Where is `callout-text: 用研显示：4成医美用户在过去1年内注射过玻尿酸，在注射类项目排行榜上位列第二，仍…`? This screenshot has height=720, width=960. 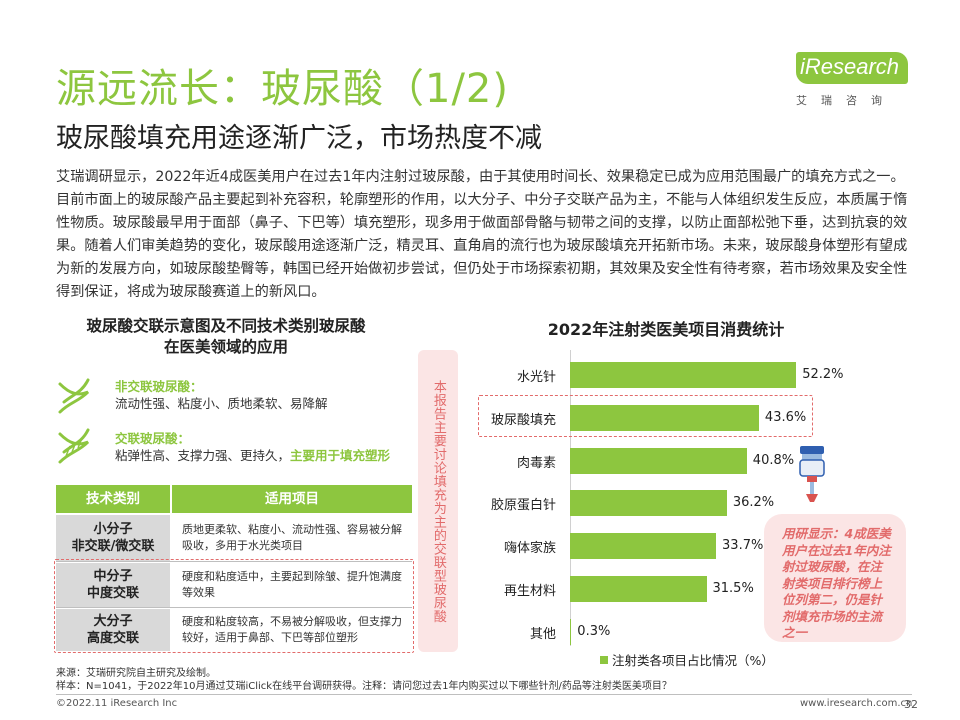
callout-text: 用研显示：4成医美用户在过去1年内注射过玻尿酸，在注射类项目排行榜上位列第二，仍… is located at coordinates (836, 583).